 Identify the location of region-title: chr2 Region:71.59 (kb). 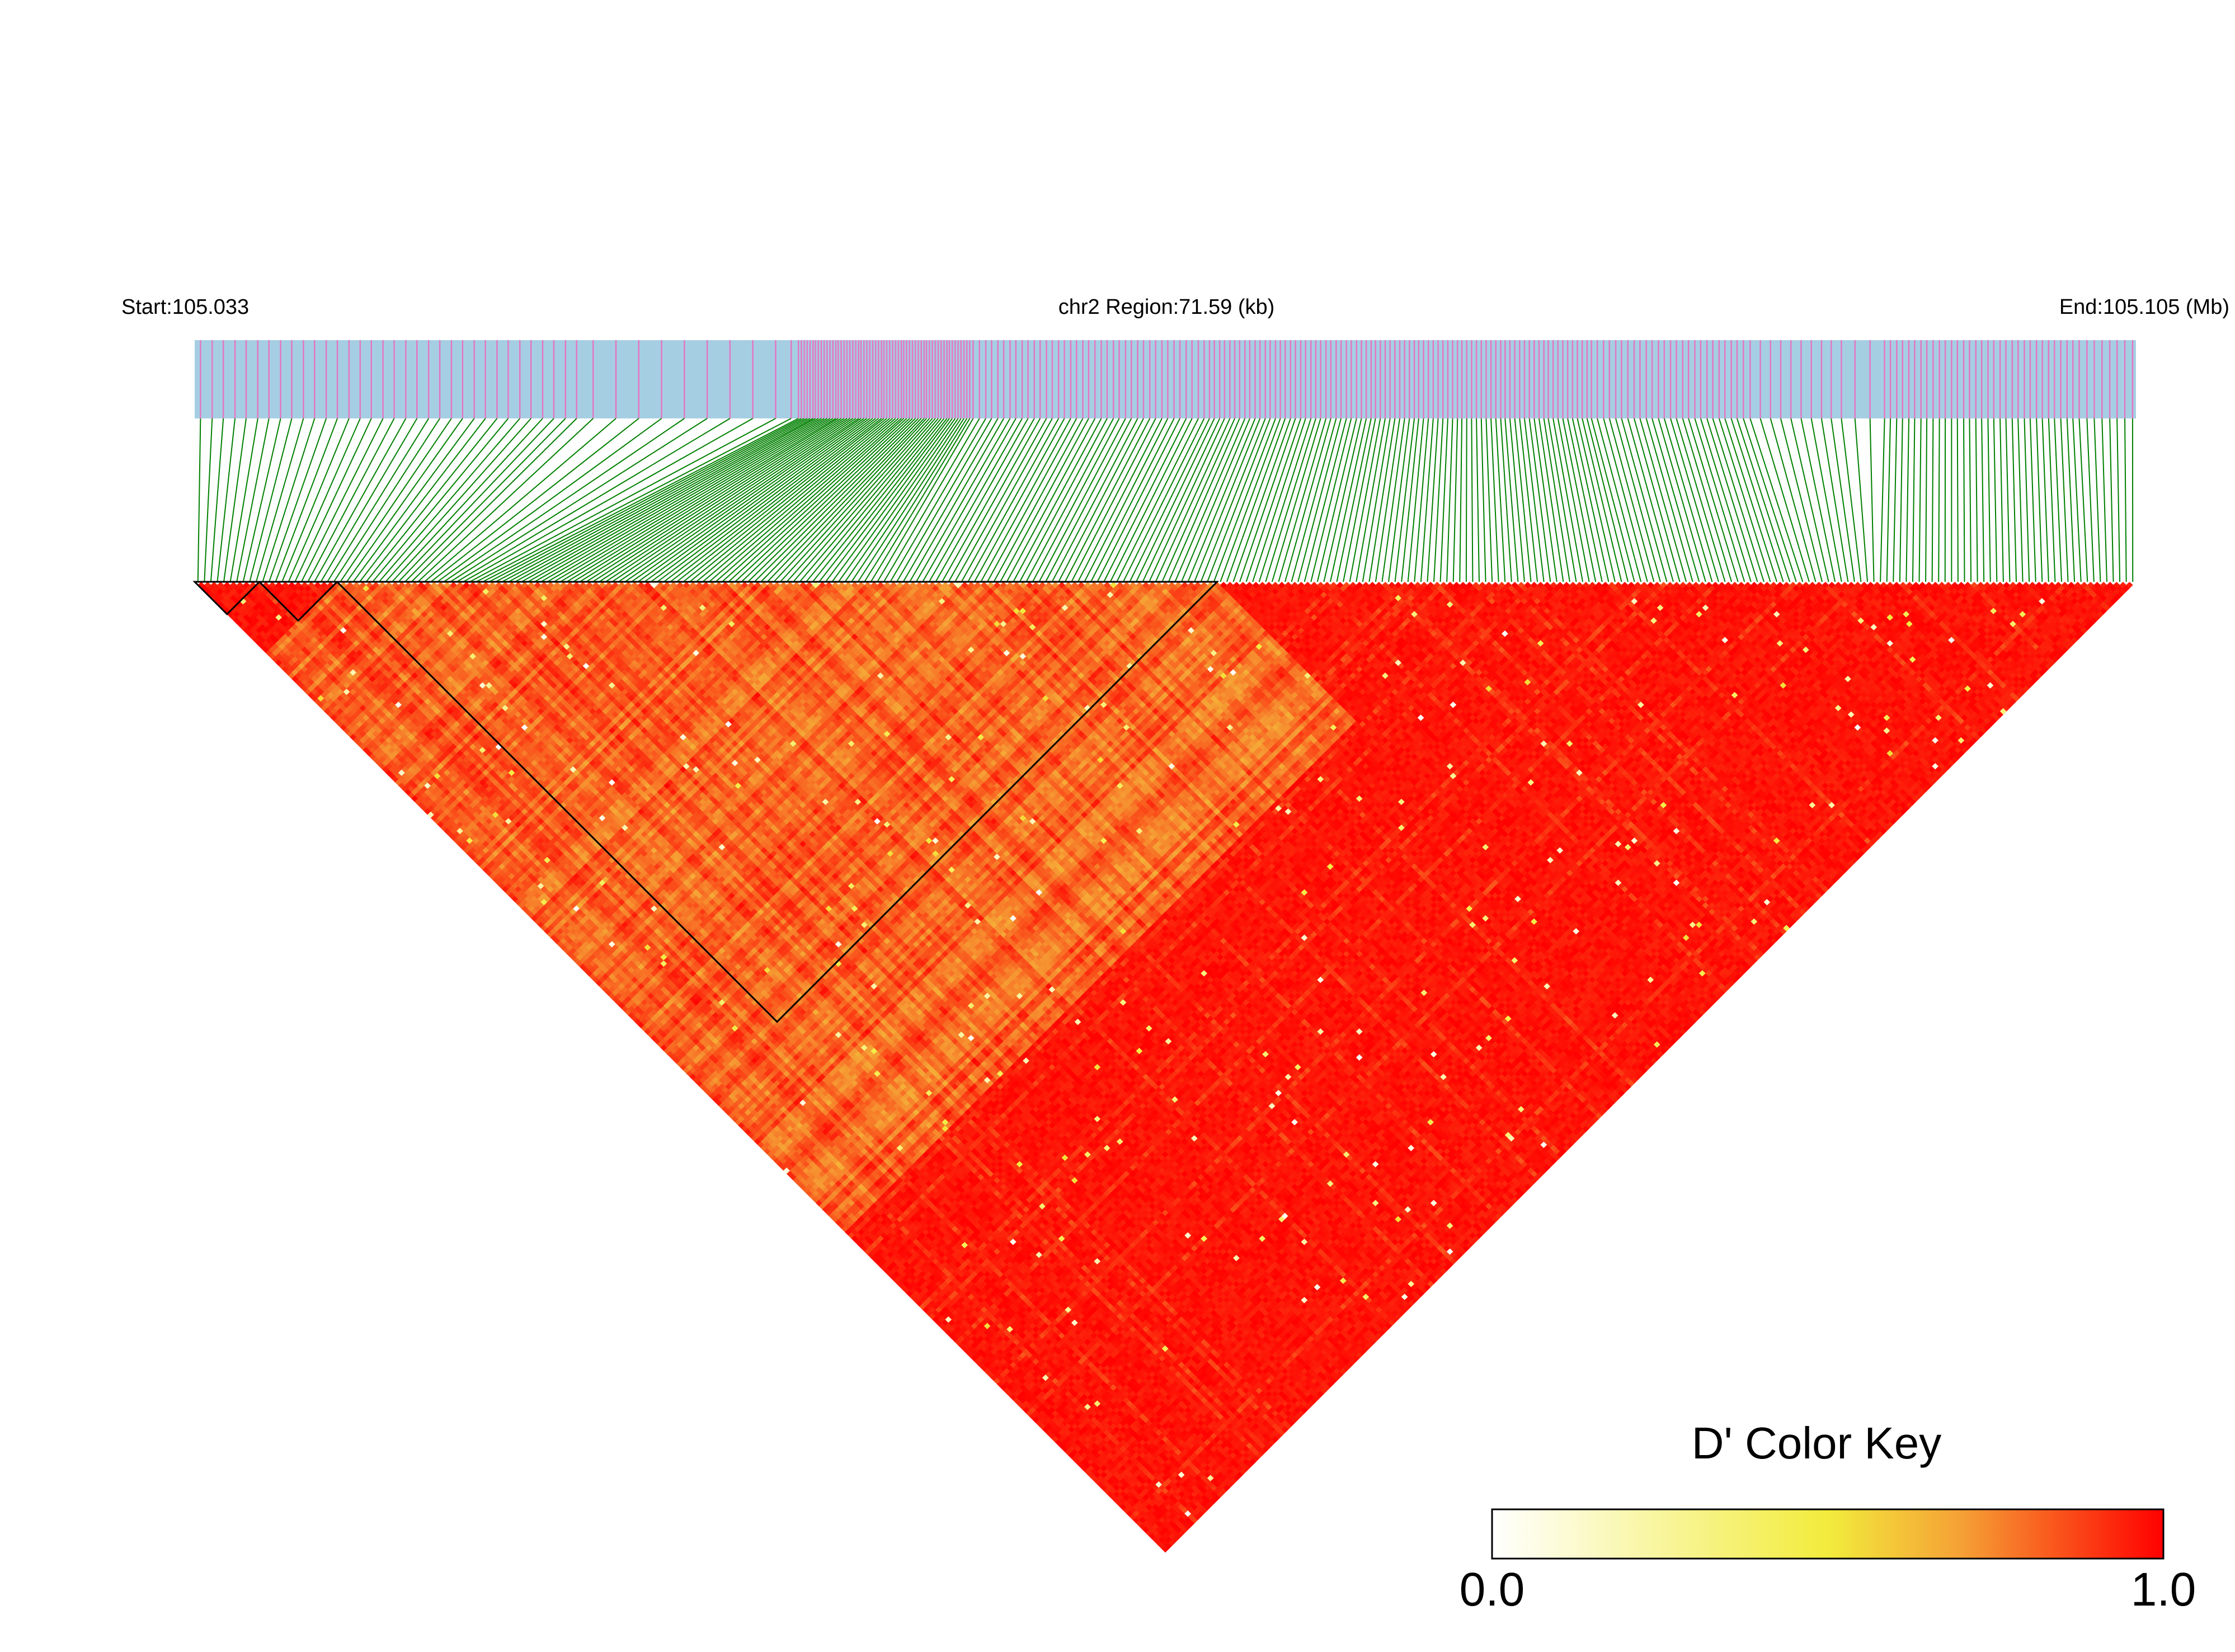
(1166, 307).